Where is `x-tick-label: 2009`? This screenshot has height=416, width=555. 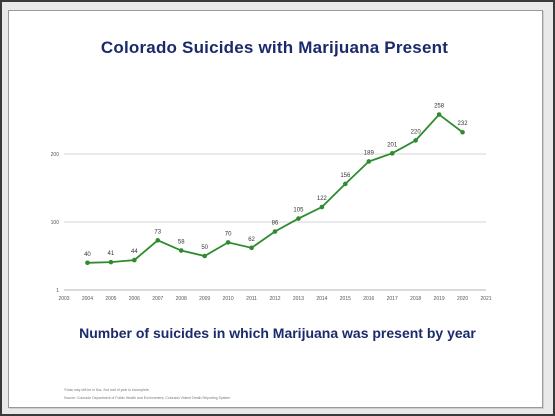 x-tick-label: 2009 is located at coordinates (204, 299).